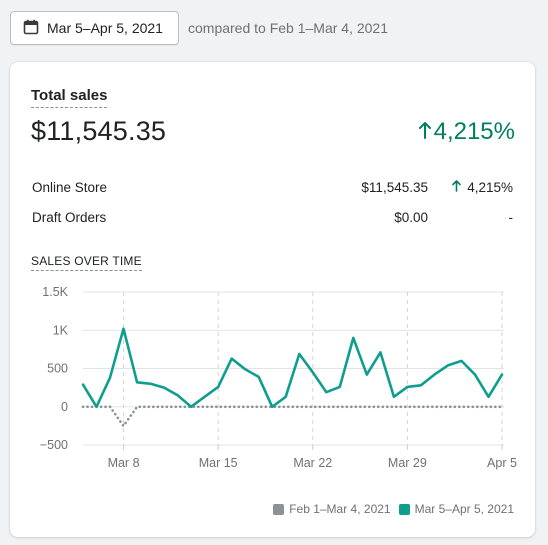 The height and width of the screenshot is (545, 548). What do you see at coordinates (272, 220) in the screenshot?
I see `breakdown-row-draft-orders: Draft Orders $0.00 -` at bounding box center [272, 220].